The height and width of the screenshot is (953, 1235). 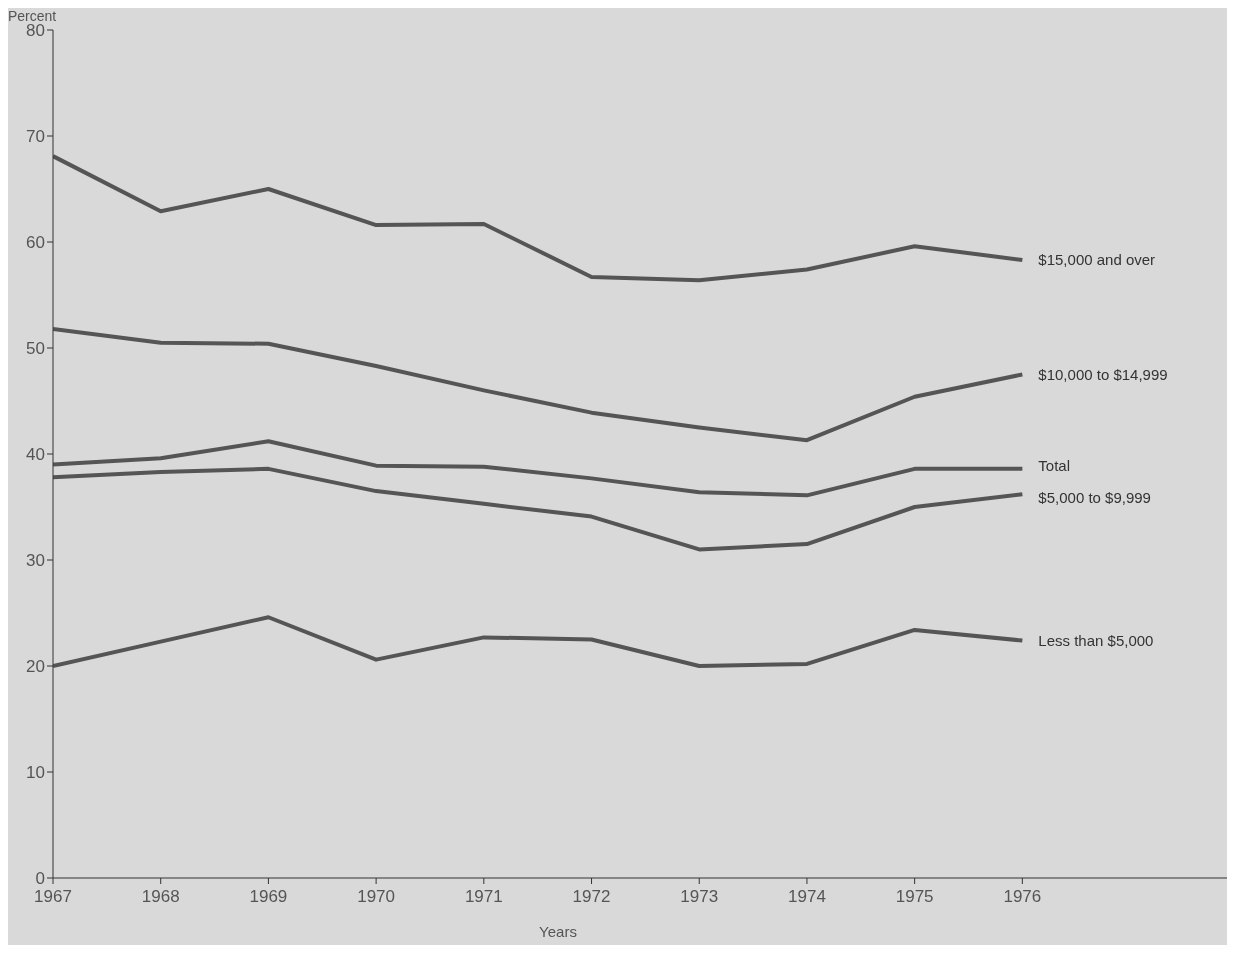 What do you see at coordinates (268, 897) in the screenshot?
I see `x-tick-label: 1969` at bounding box center [268, 897].